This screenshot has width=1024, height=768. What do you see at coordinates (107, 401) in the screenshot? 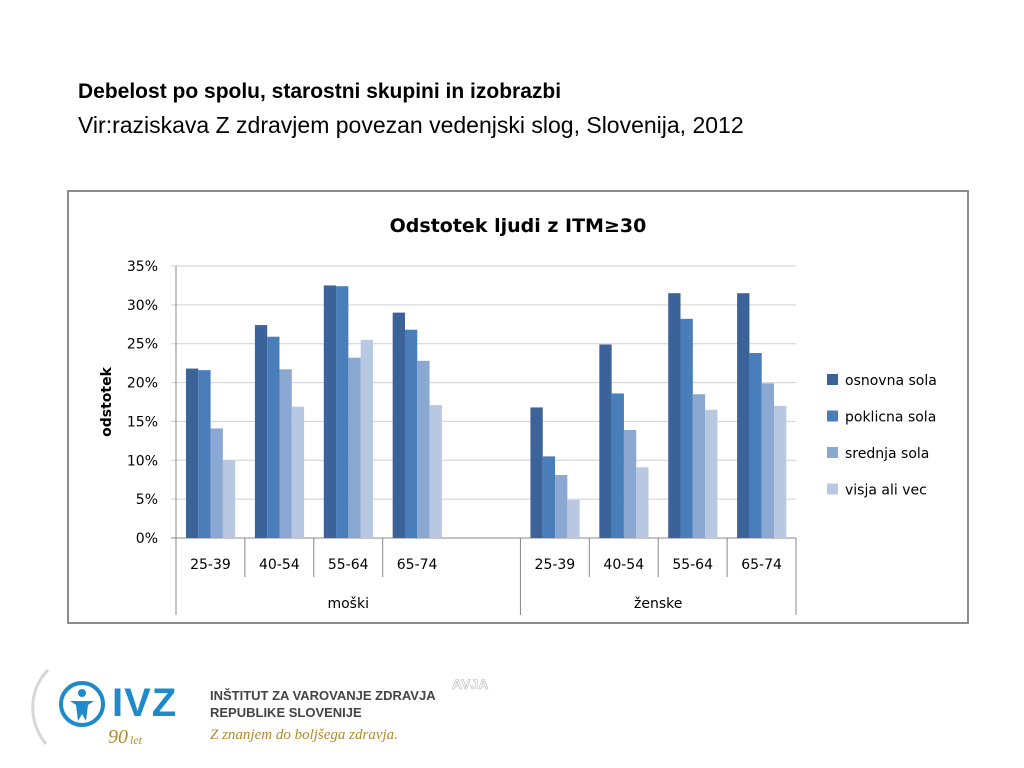
I see `y-axis-label: odstotek` at bounding box center [107, 401].